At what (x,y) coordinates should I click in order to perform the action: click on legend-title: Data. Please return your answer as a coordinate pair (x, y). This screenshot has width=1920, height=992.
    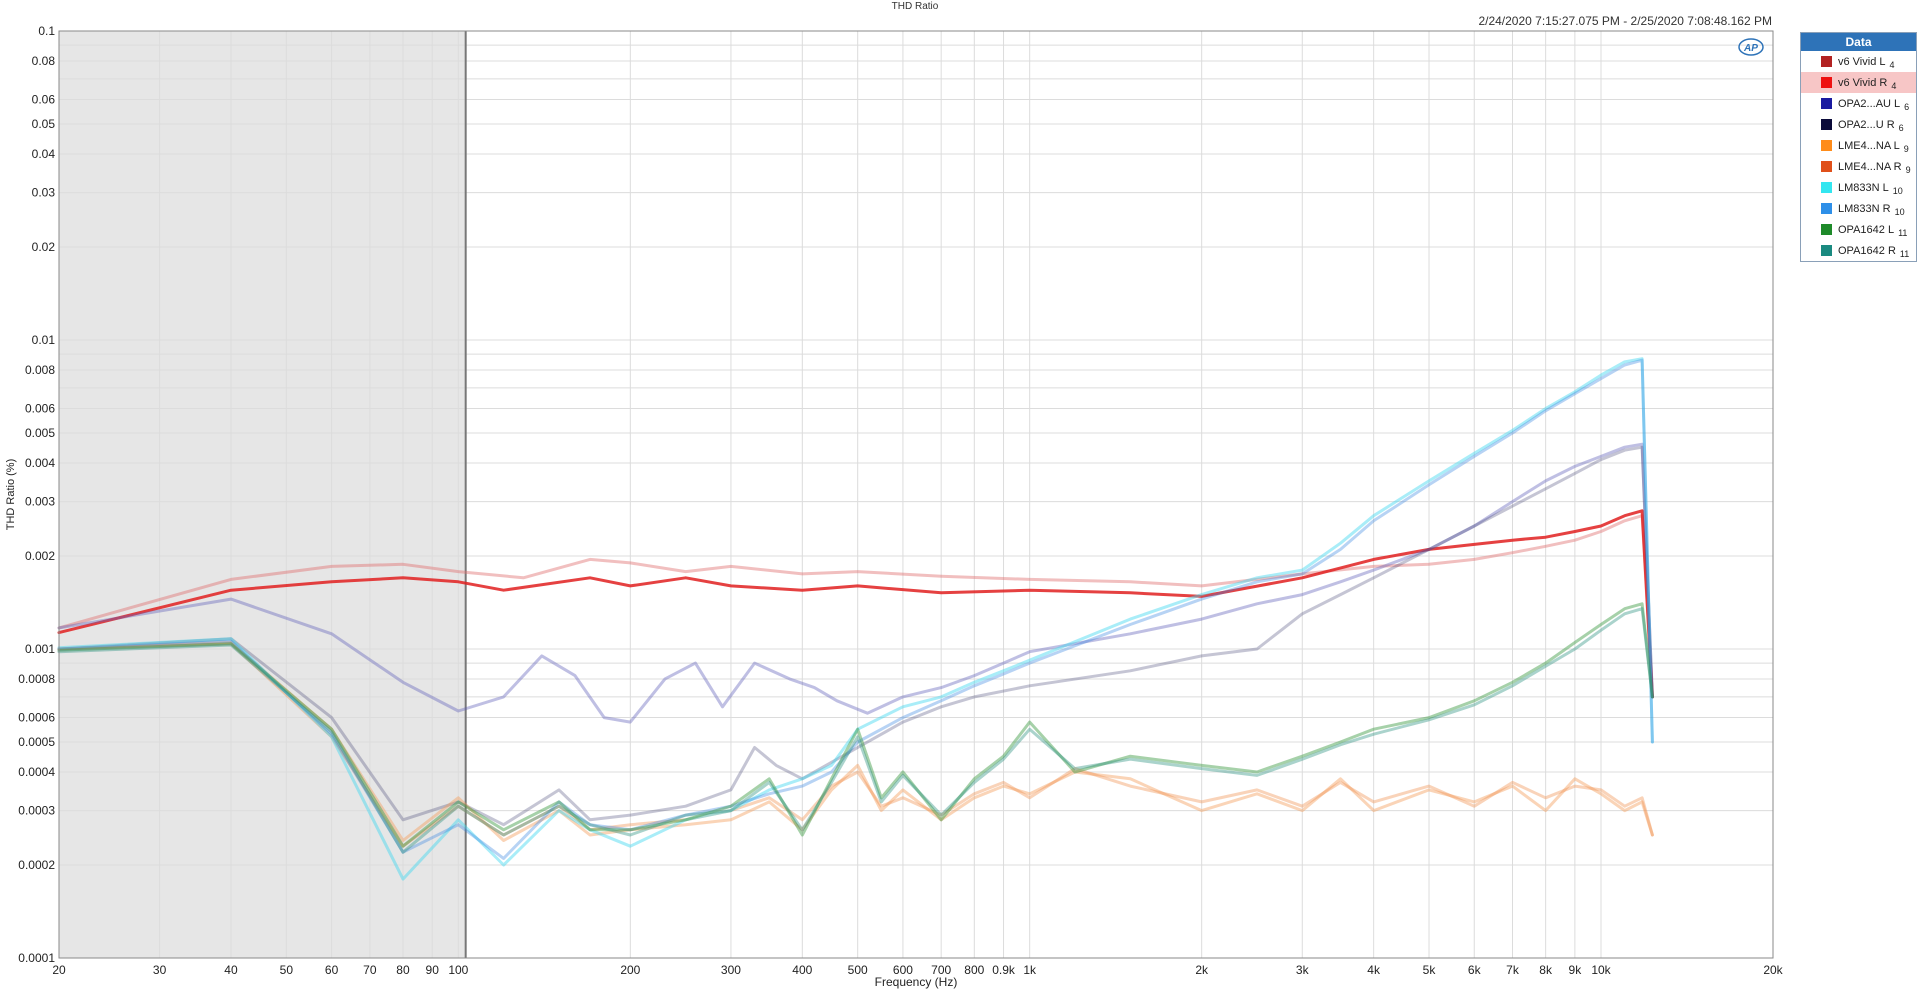
    Looking at the image, I should click on (1858, 42).